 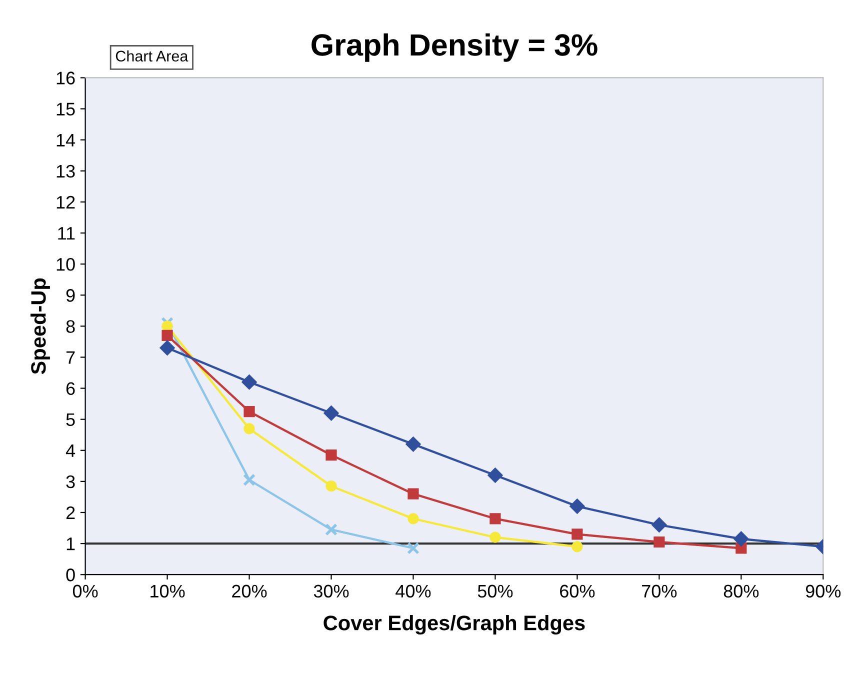 What do you see at coordinates (249, 591) in the screenshot?
I see `x-tick-label: 20%` at bounding box center [249, 591].